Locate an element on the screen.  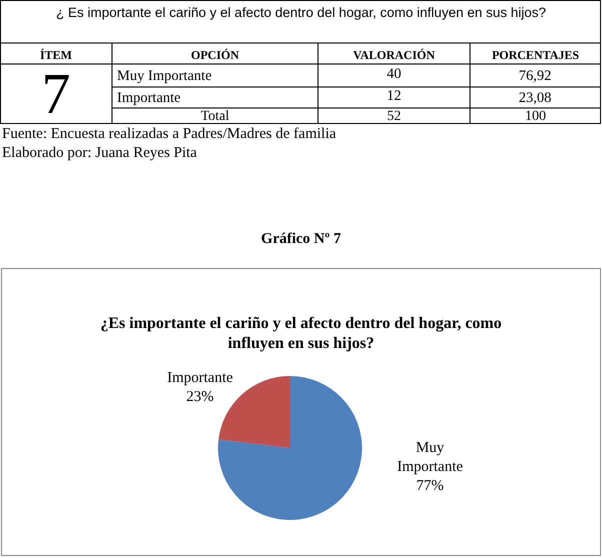
data-label: 77% is located at coordinates (430, 486).